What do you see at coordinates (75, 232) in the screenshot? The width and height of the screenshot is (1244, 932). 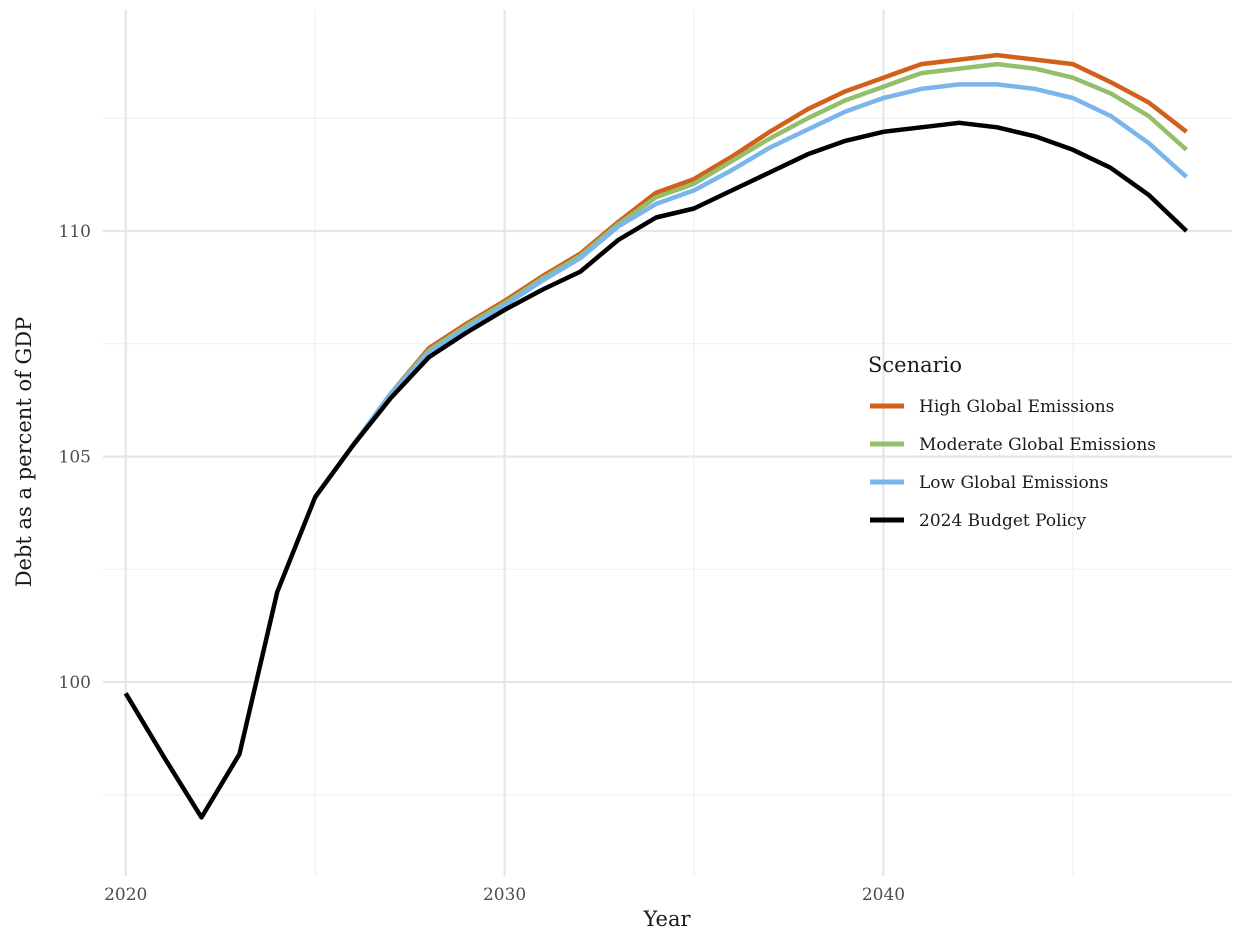 I see `y-tick-label: 110` at bounding box center [75, 232].